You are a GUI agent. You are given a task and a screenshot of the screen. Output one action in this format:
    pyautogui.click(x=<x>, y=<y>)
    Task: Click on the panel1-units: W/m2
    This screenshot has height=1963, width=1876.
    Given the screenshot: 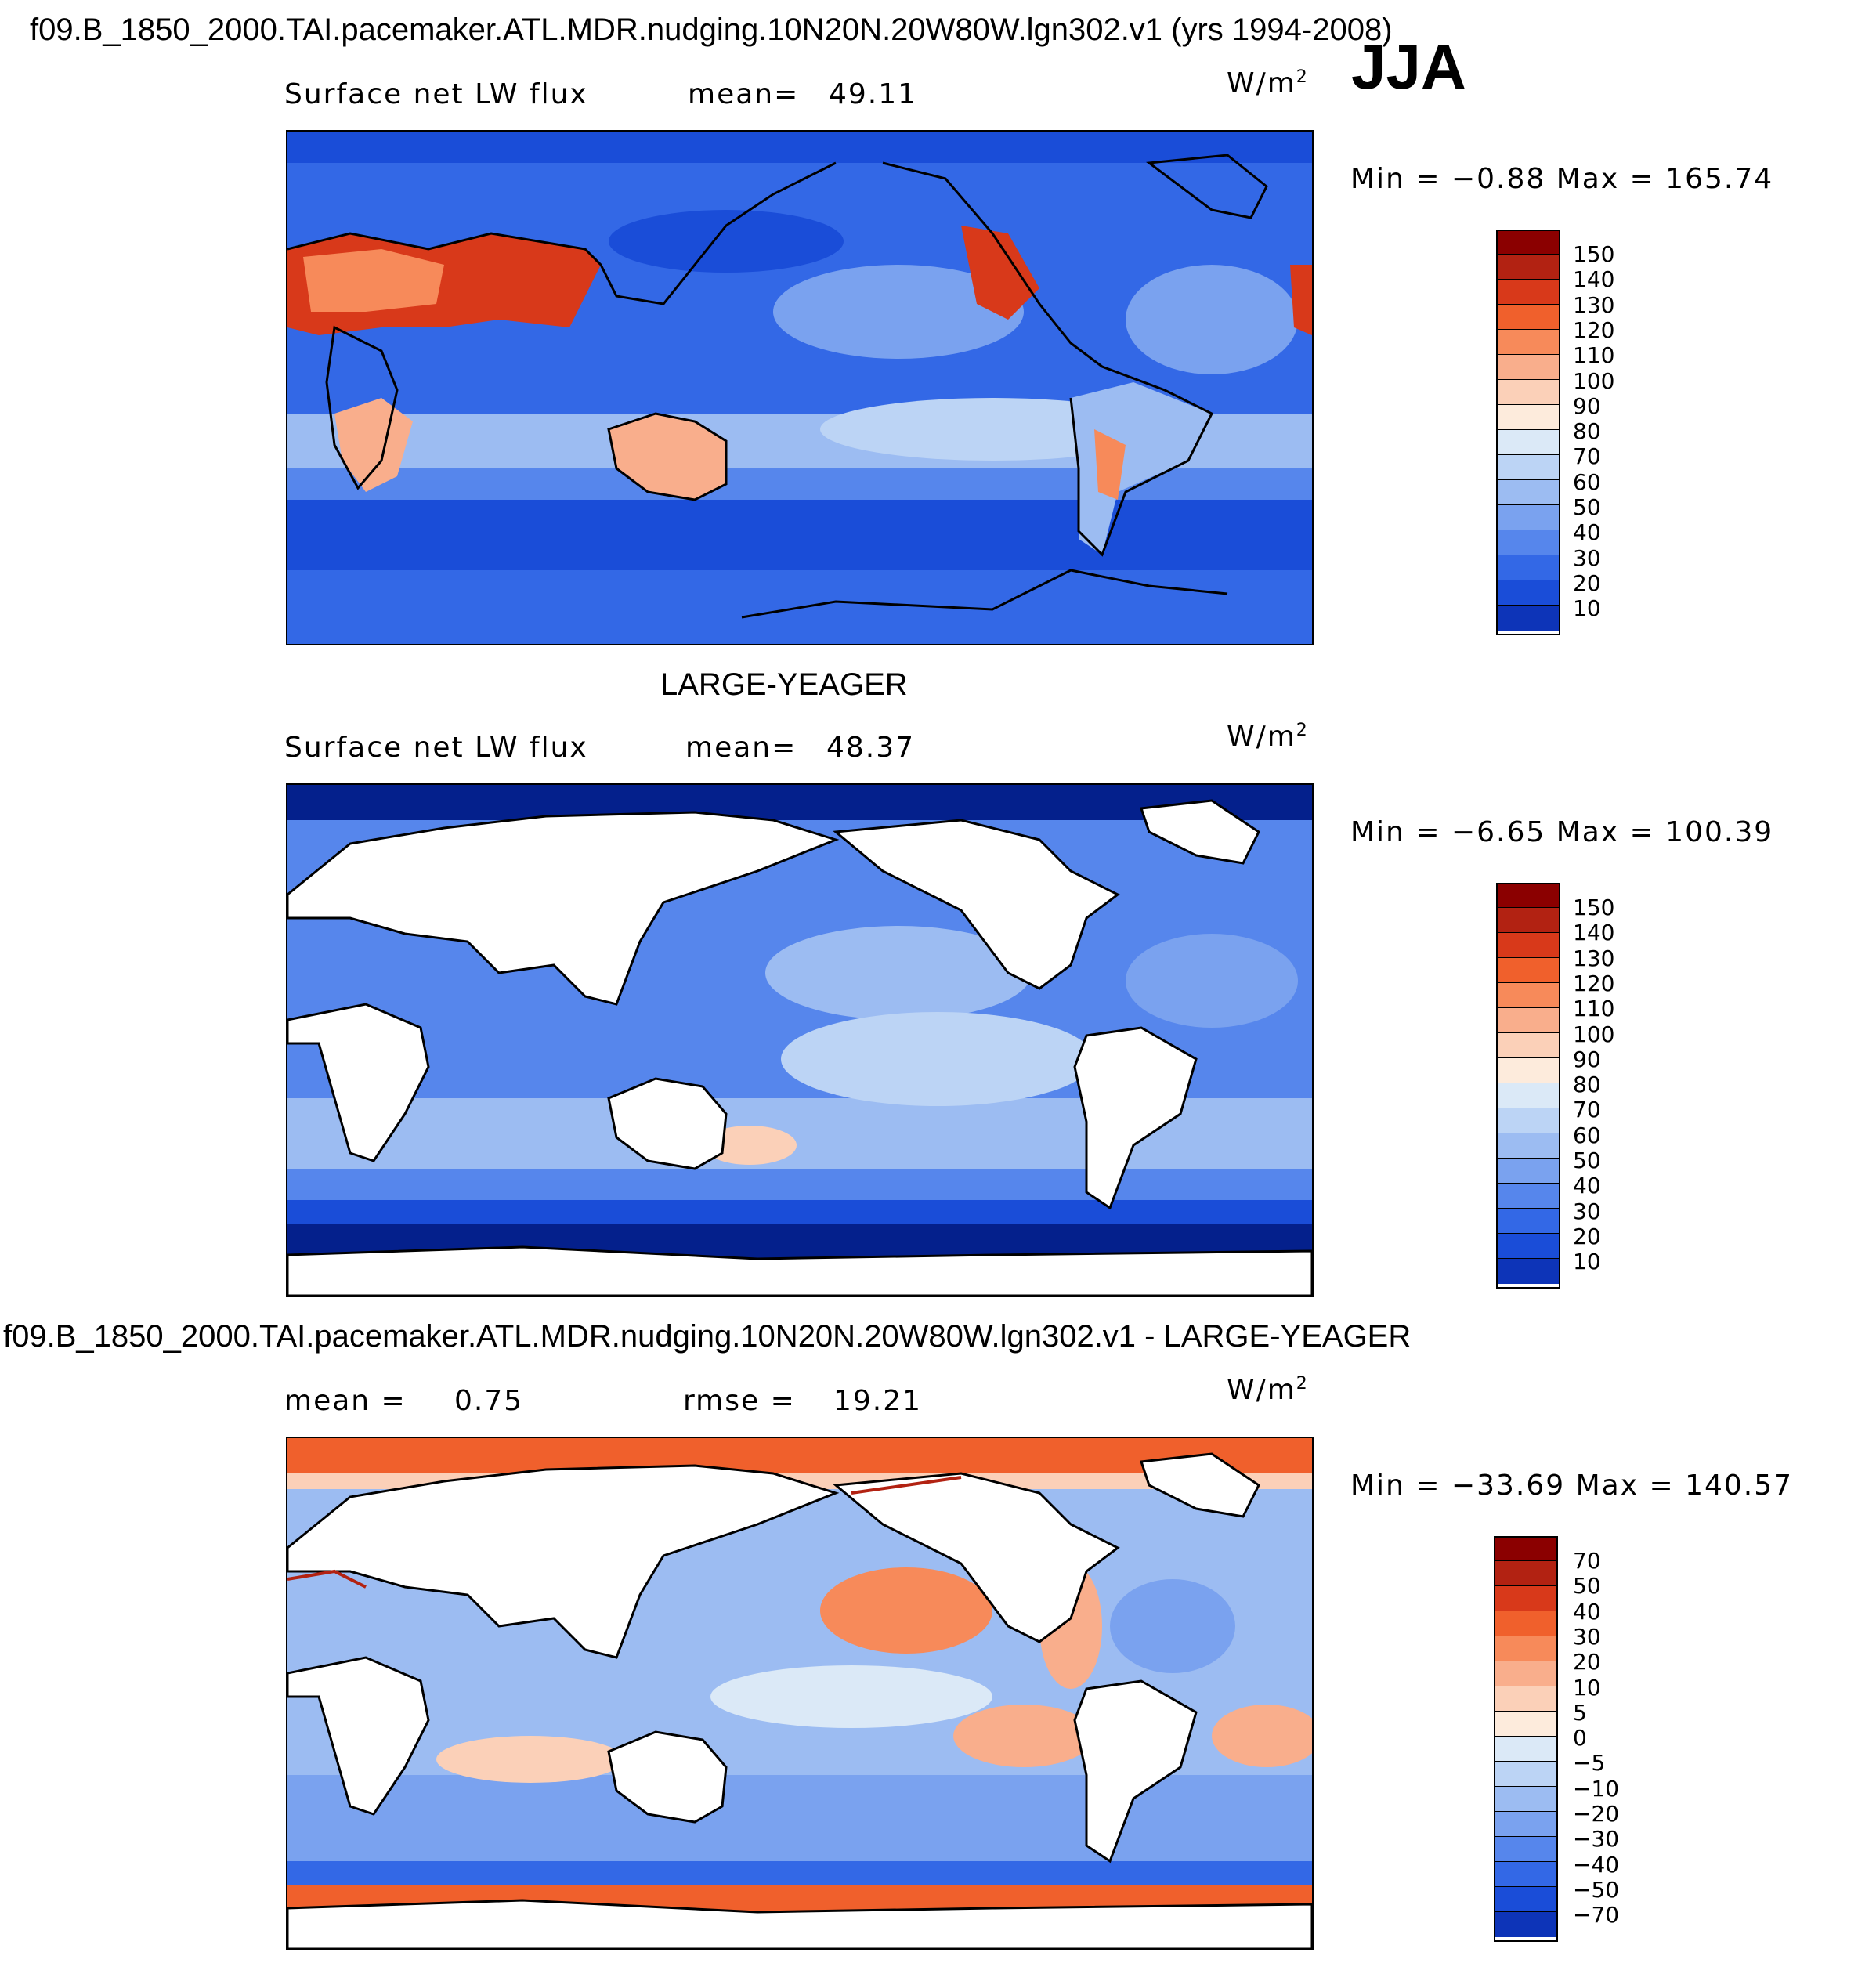 What is the action you would take?
    pyautogui.click(x=1268, y=83)
    